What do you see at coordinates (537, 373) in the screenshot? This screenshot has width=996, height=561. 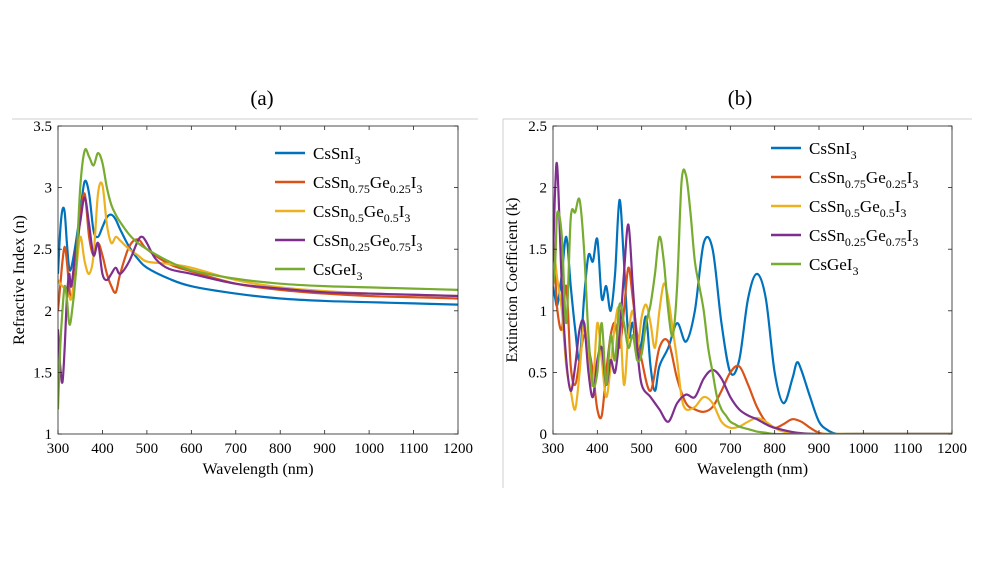 I see `y-tick-label: 0.5` at bounding box center [537, 373].